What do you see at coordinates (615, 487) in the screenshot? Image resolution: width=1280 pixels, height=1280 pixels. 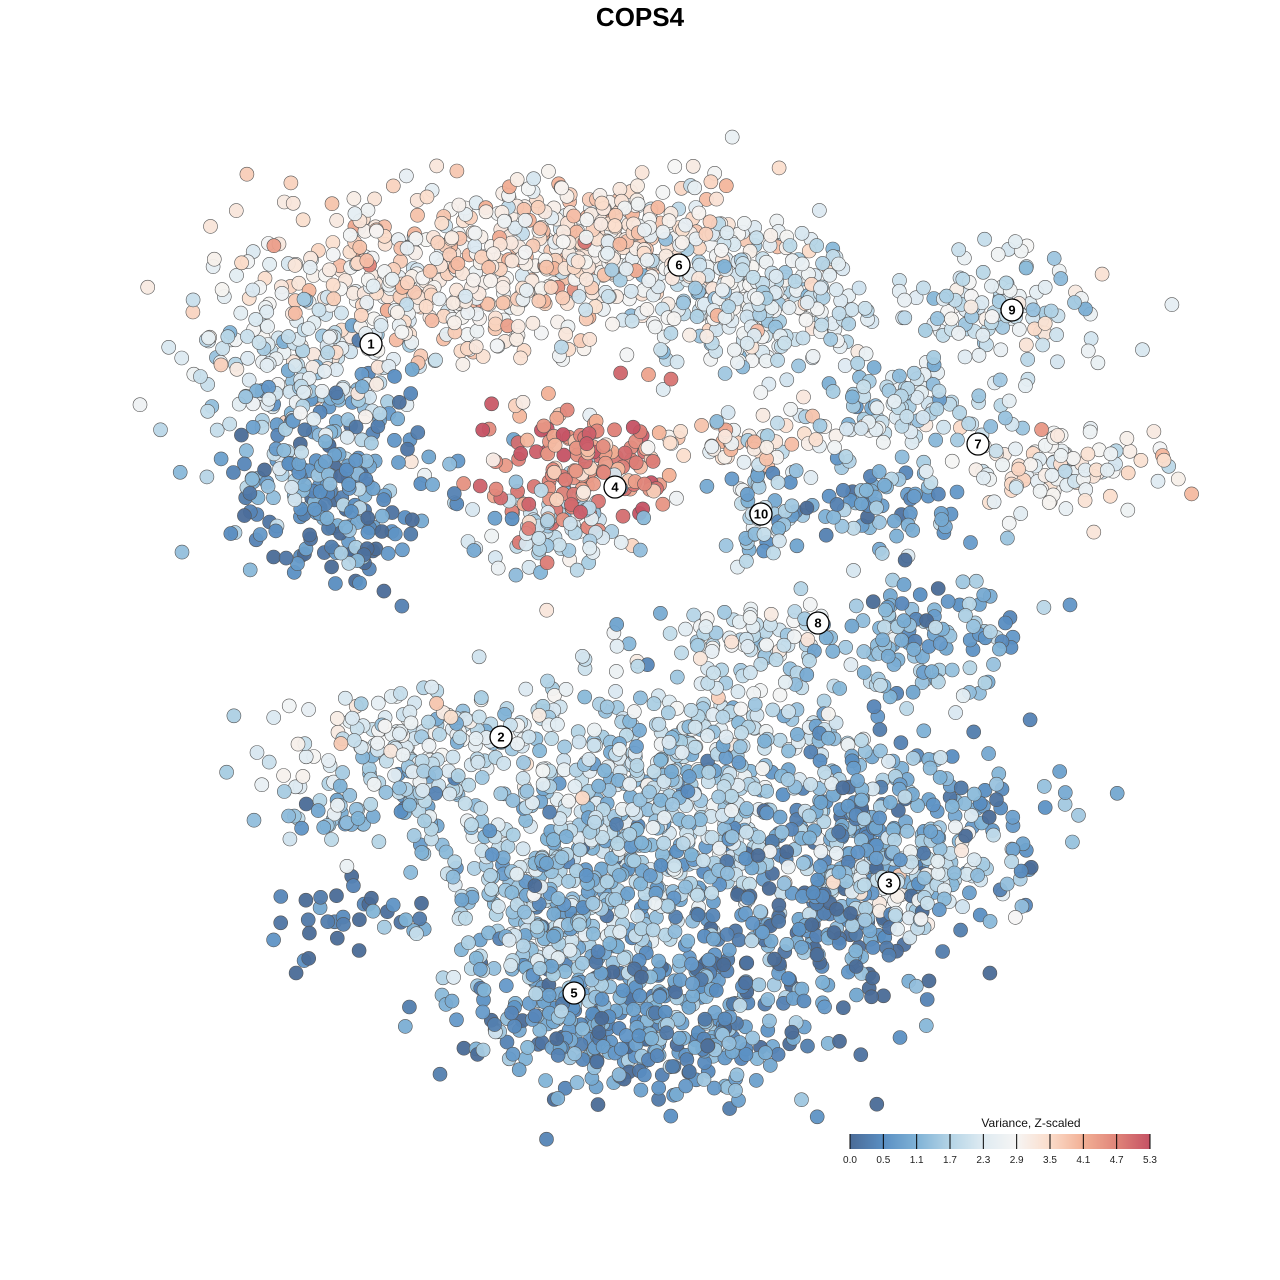 I see `cluster-label: 4` at bounding box center [615, 487].